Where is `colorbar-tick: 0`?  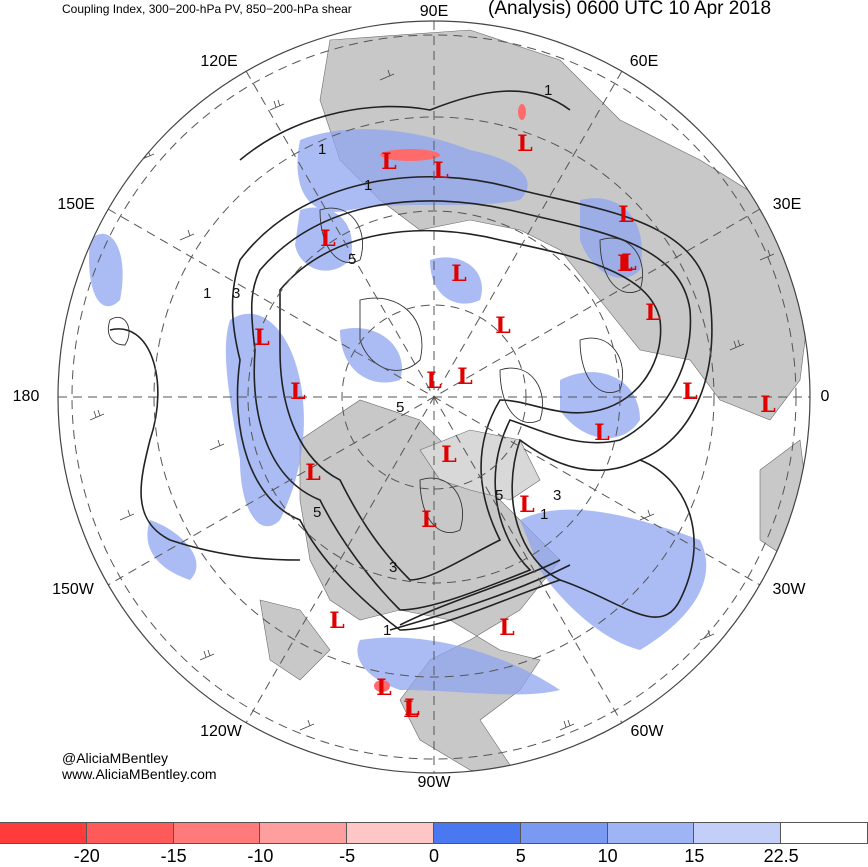 colorbar-tick: 0 is located at coordinates (434, 856).